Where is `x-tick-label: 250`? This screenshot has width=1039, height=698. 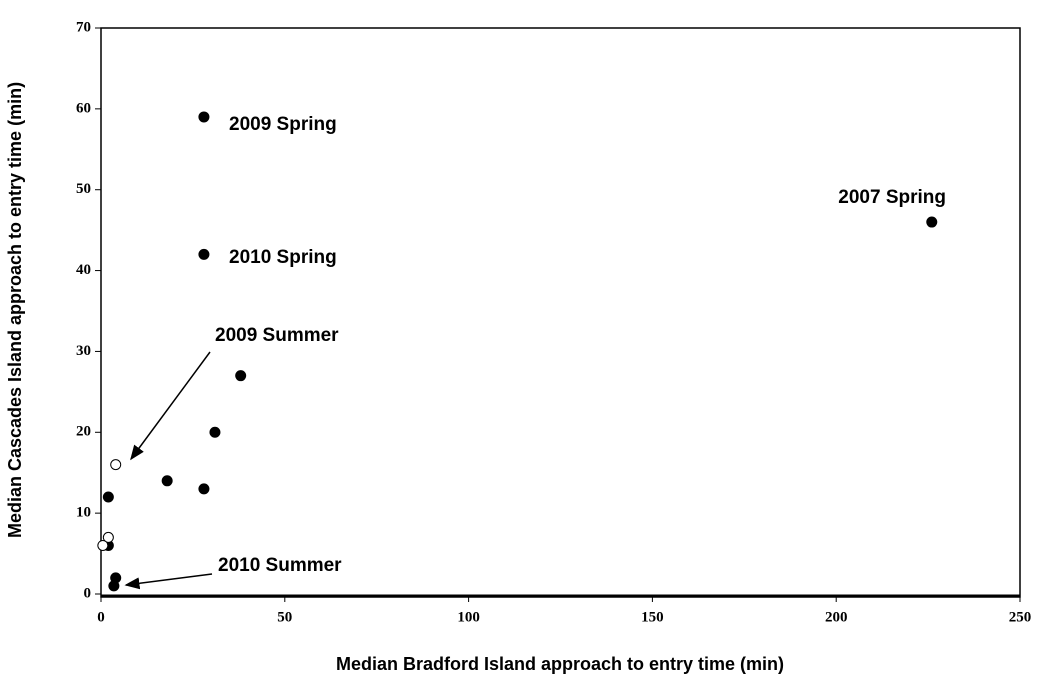
x-tick-label: 250 is located at coordinates (1020, 617).